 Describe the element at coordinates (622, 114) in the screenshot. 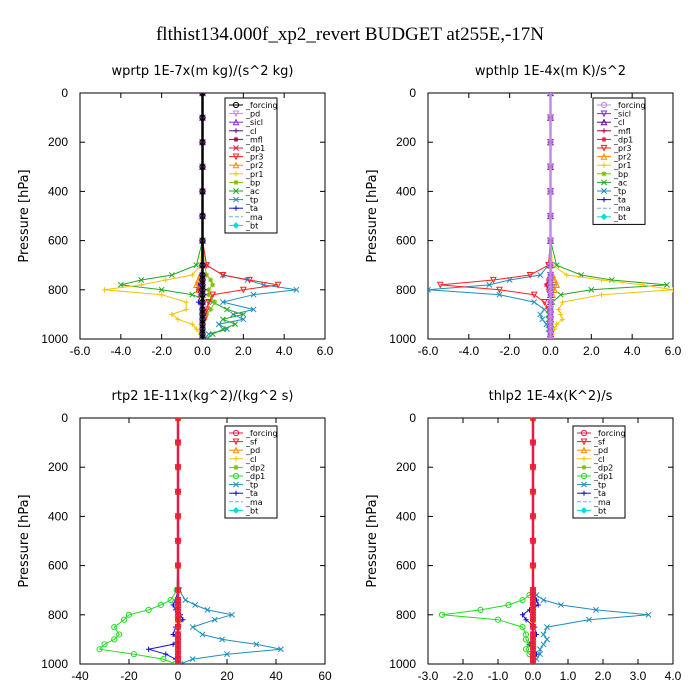

I see `legend-label: _sicl` at that location.